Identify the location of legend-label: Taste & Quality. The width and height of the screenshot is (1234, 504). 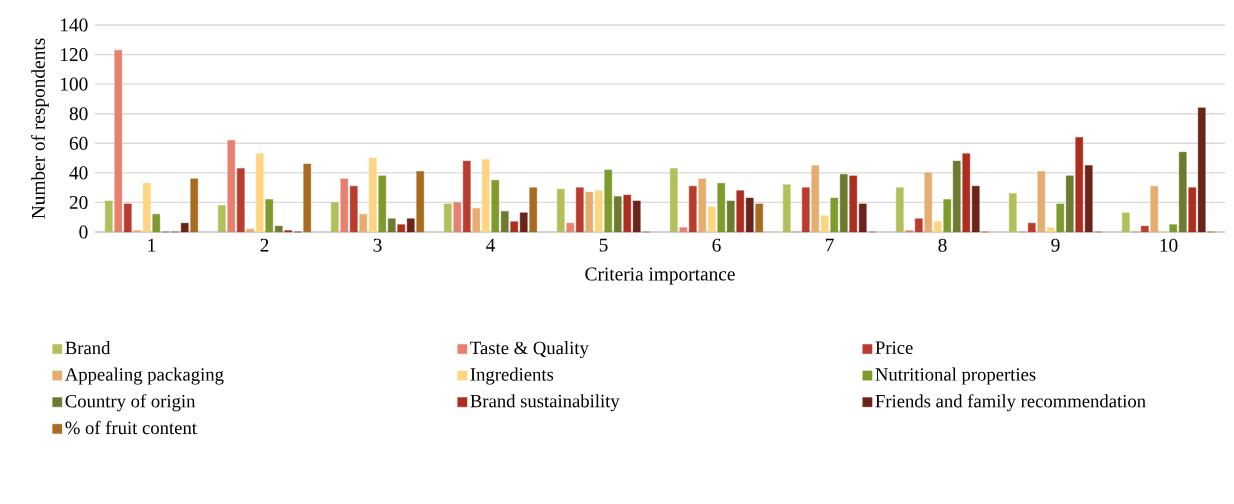
(529, 350).